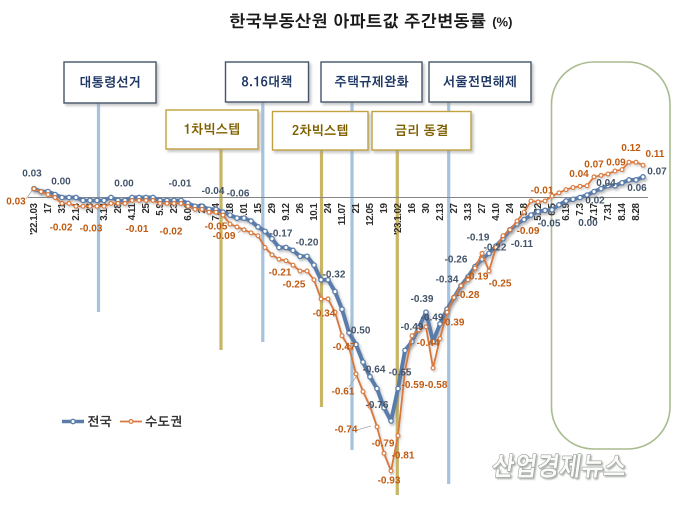 Image resolution: width=680 pixels, height=520 pixels. Describe the element at coordinates (384, 208) in the screenshot. I see `svg-text: 19` at that location.